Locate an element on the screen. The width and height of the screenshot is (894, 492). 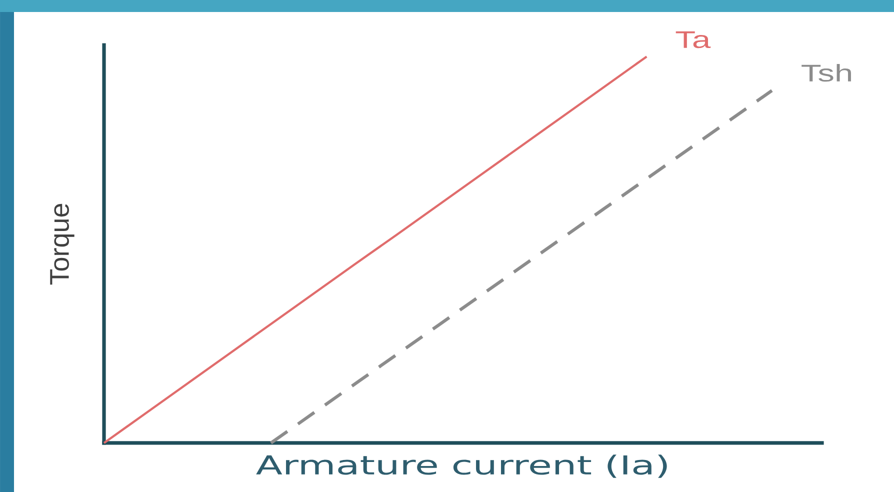
x-axis-title: Armature current (Ia) is located at coordinates (461, 466).